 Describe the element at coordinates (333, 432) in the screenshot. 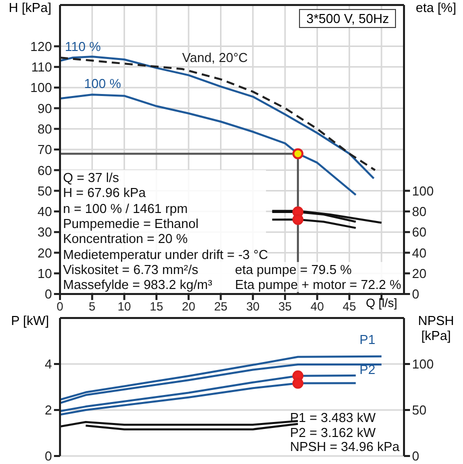

I see `annotation: P2 = 3.162 kW` at that location.